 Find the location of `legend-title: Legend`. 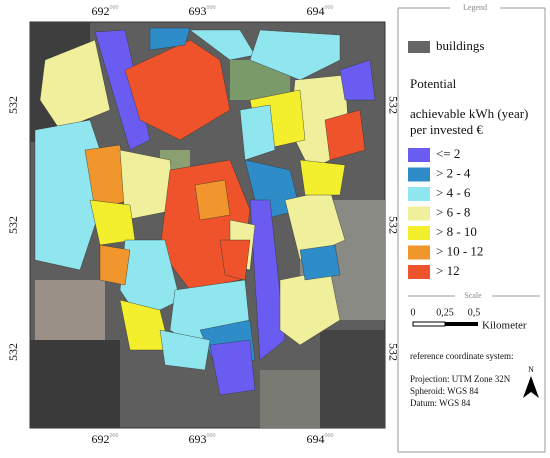

legend-title: Legend is located at coordinates (475, 7).